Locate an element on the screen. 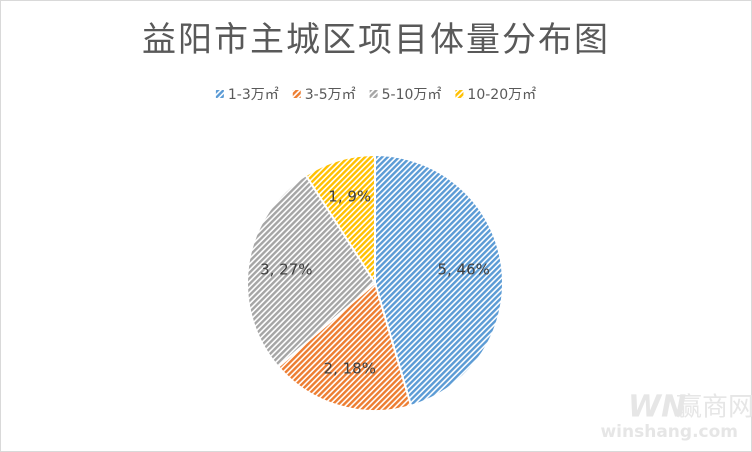 The height and width of the screenshot is (452, 752). legend-label: 3-5万㎡ is located at coordinates (330, 95).